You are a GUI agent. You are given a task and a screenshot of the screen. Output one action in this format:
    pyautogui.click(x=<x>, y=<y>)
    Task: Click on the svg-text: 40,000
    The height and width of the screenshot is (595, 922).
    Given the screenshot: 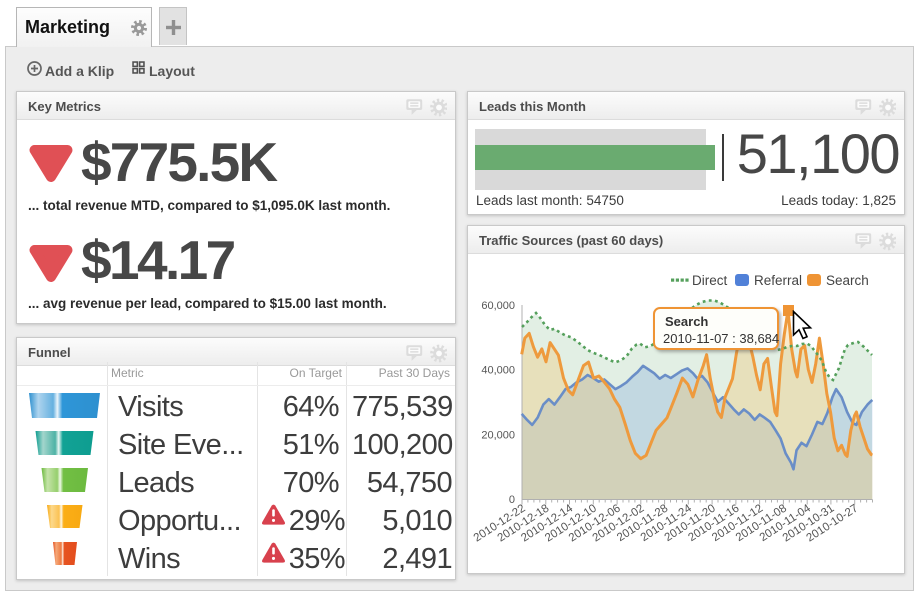 What is the action you would take?
    pyautogui.click(x=498, y=371)
    